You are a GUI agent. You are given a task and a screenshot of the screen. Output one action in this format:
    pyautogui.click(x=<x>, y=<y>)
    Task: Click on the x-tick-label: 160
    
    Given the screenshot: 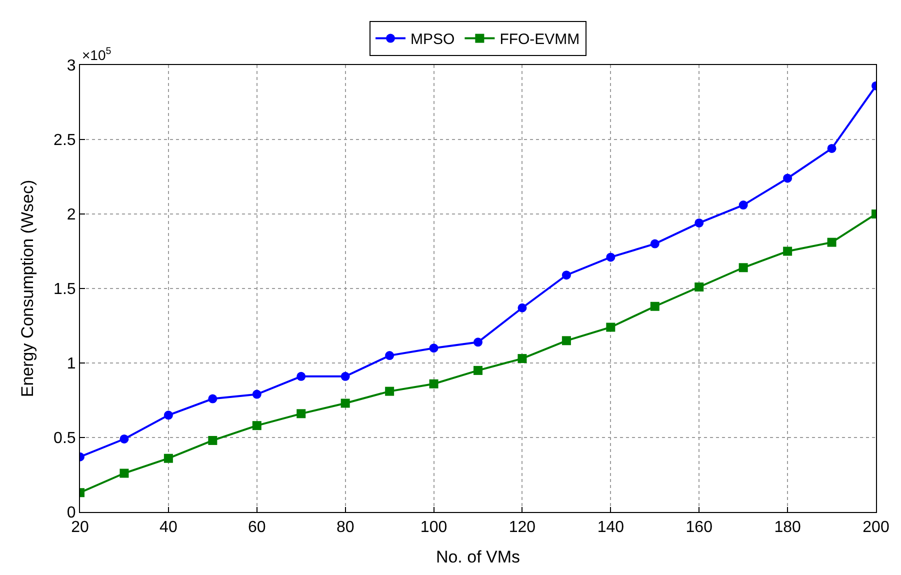 What is the action you would take?
    pyautogui.click(x=699, y=527)
    